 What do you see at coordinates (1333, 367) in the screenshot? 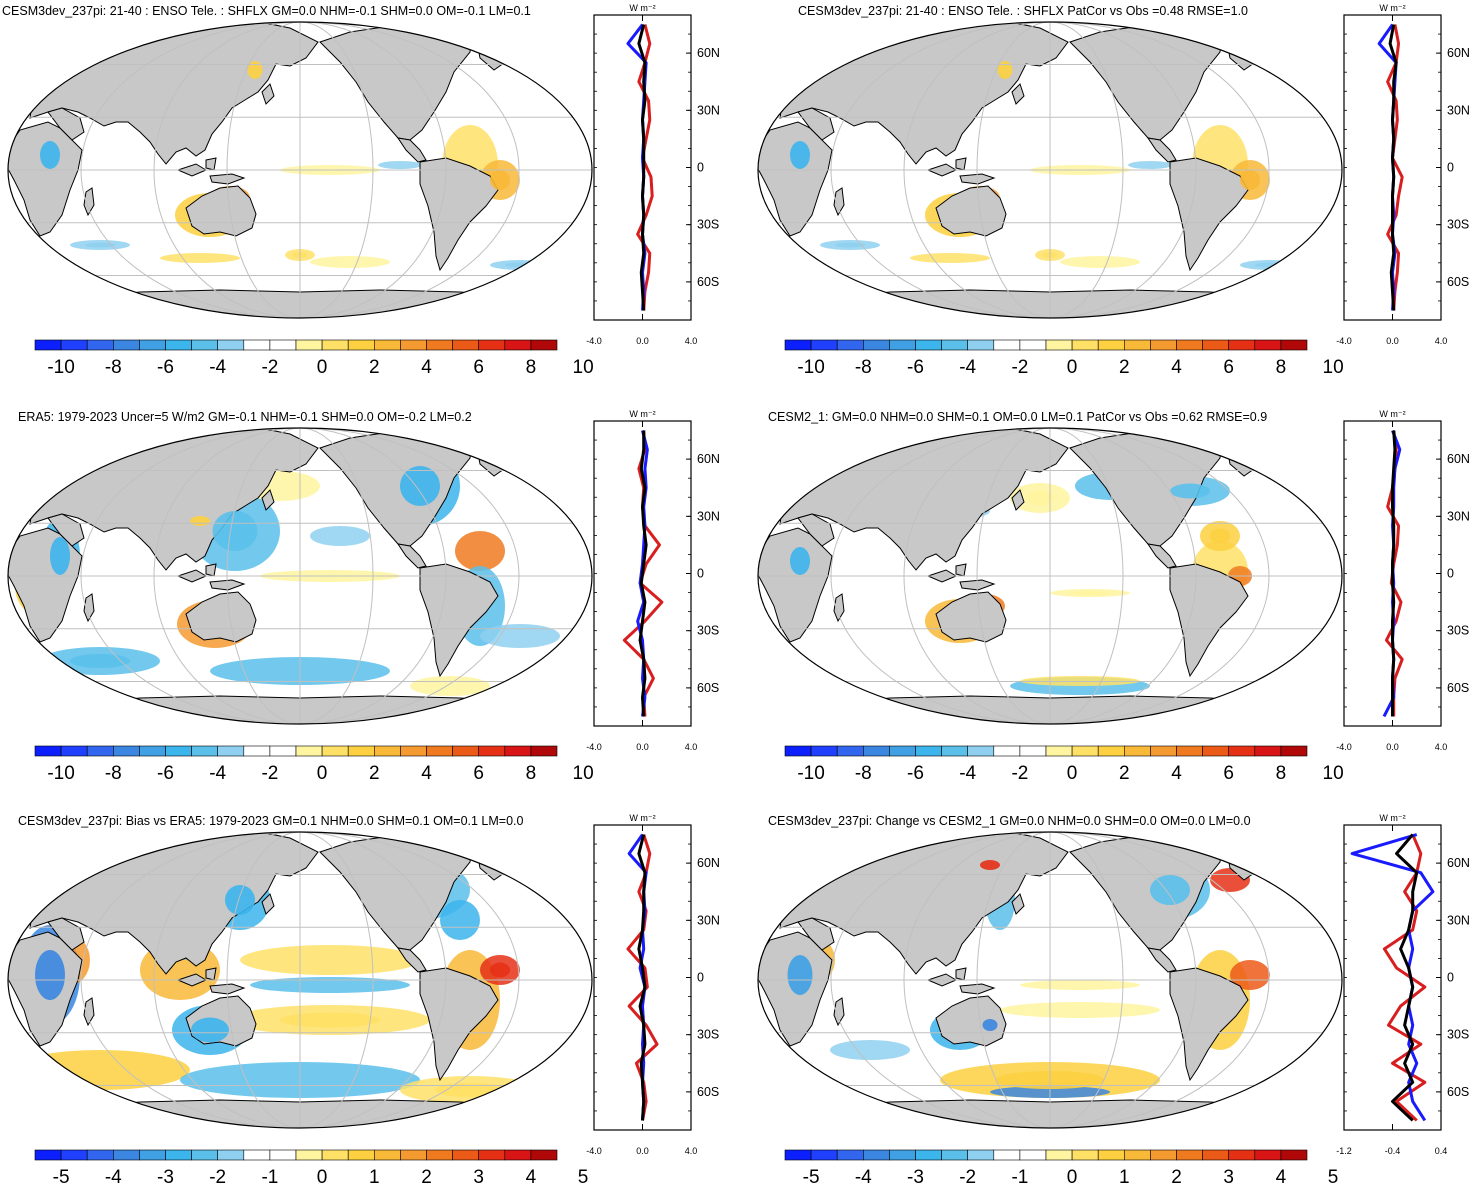
I see `colorbar-label: 10` at bounding box center [1333, 367].